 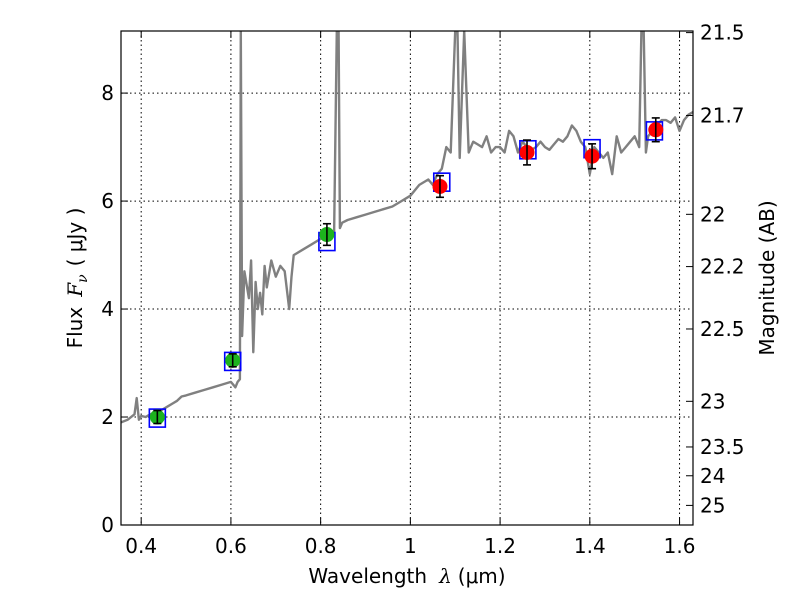 I want to click on x-tick-label: 0.8, so click(x=321, y=546).